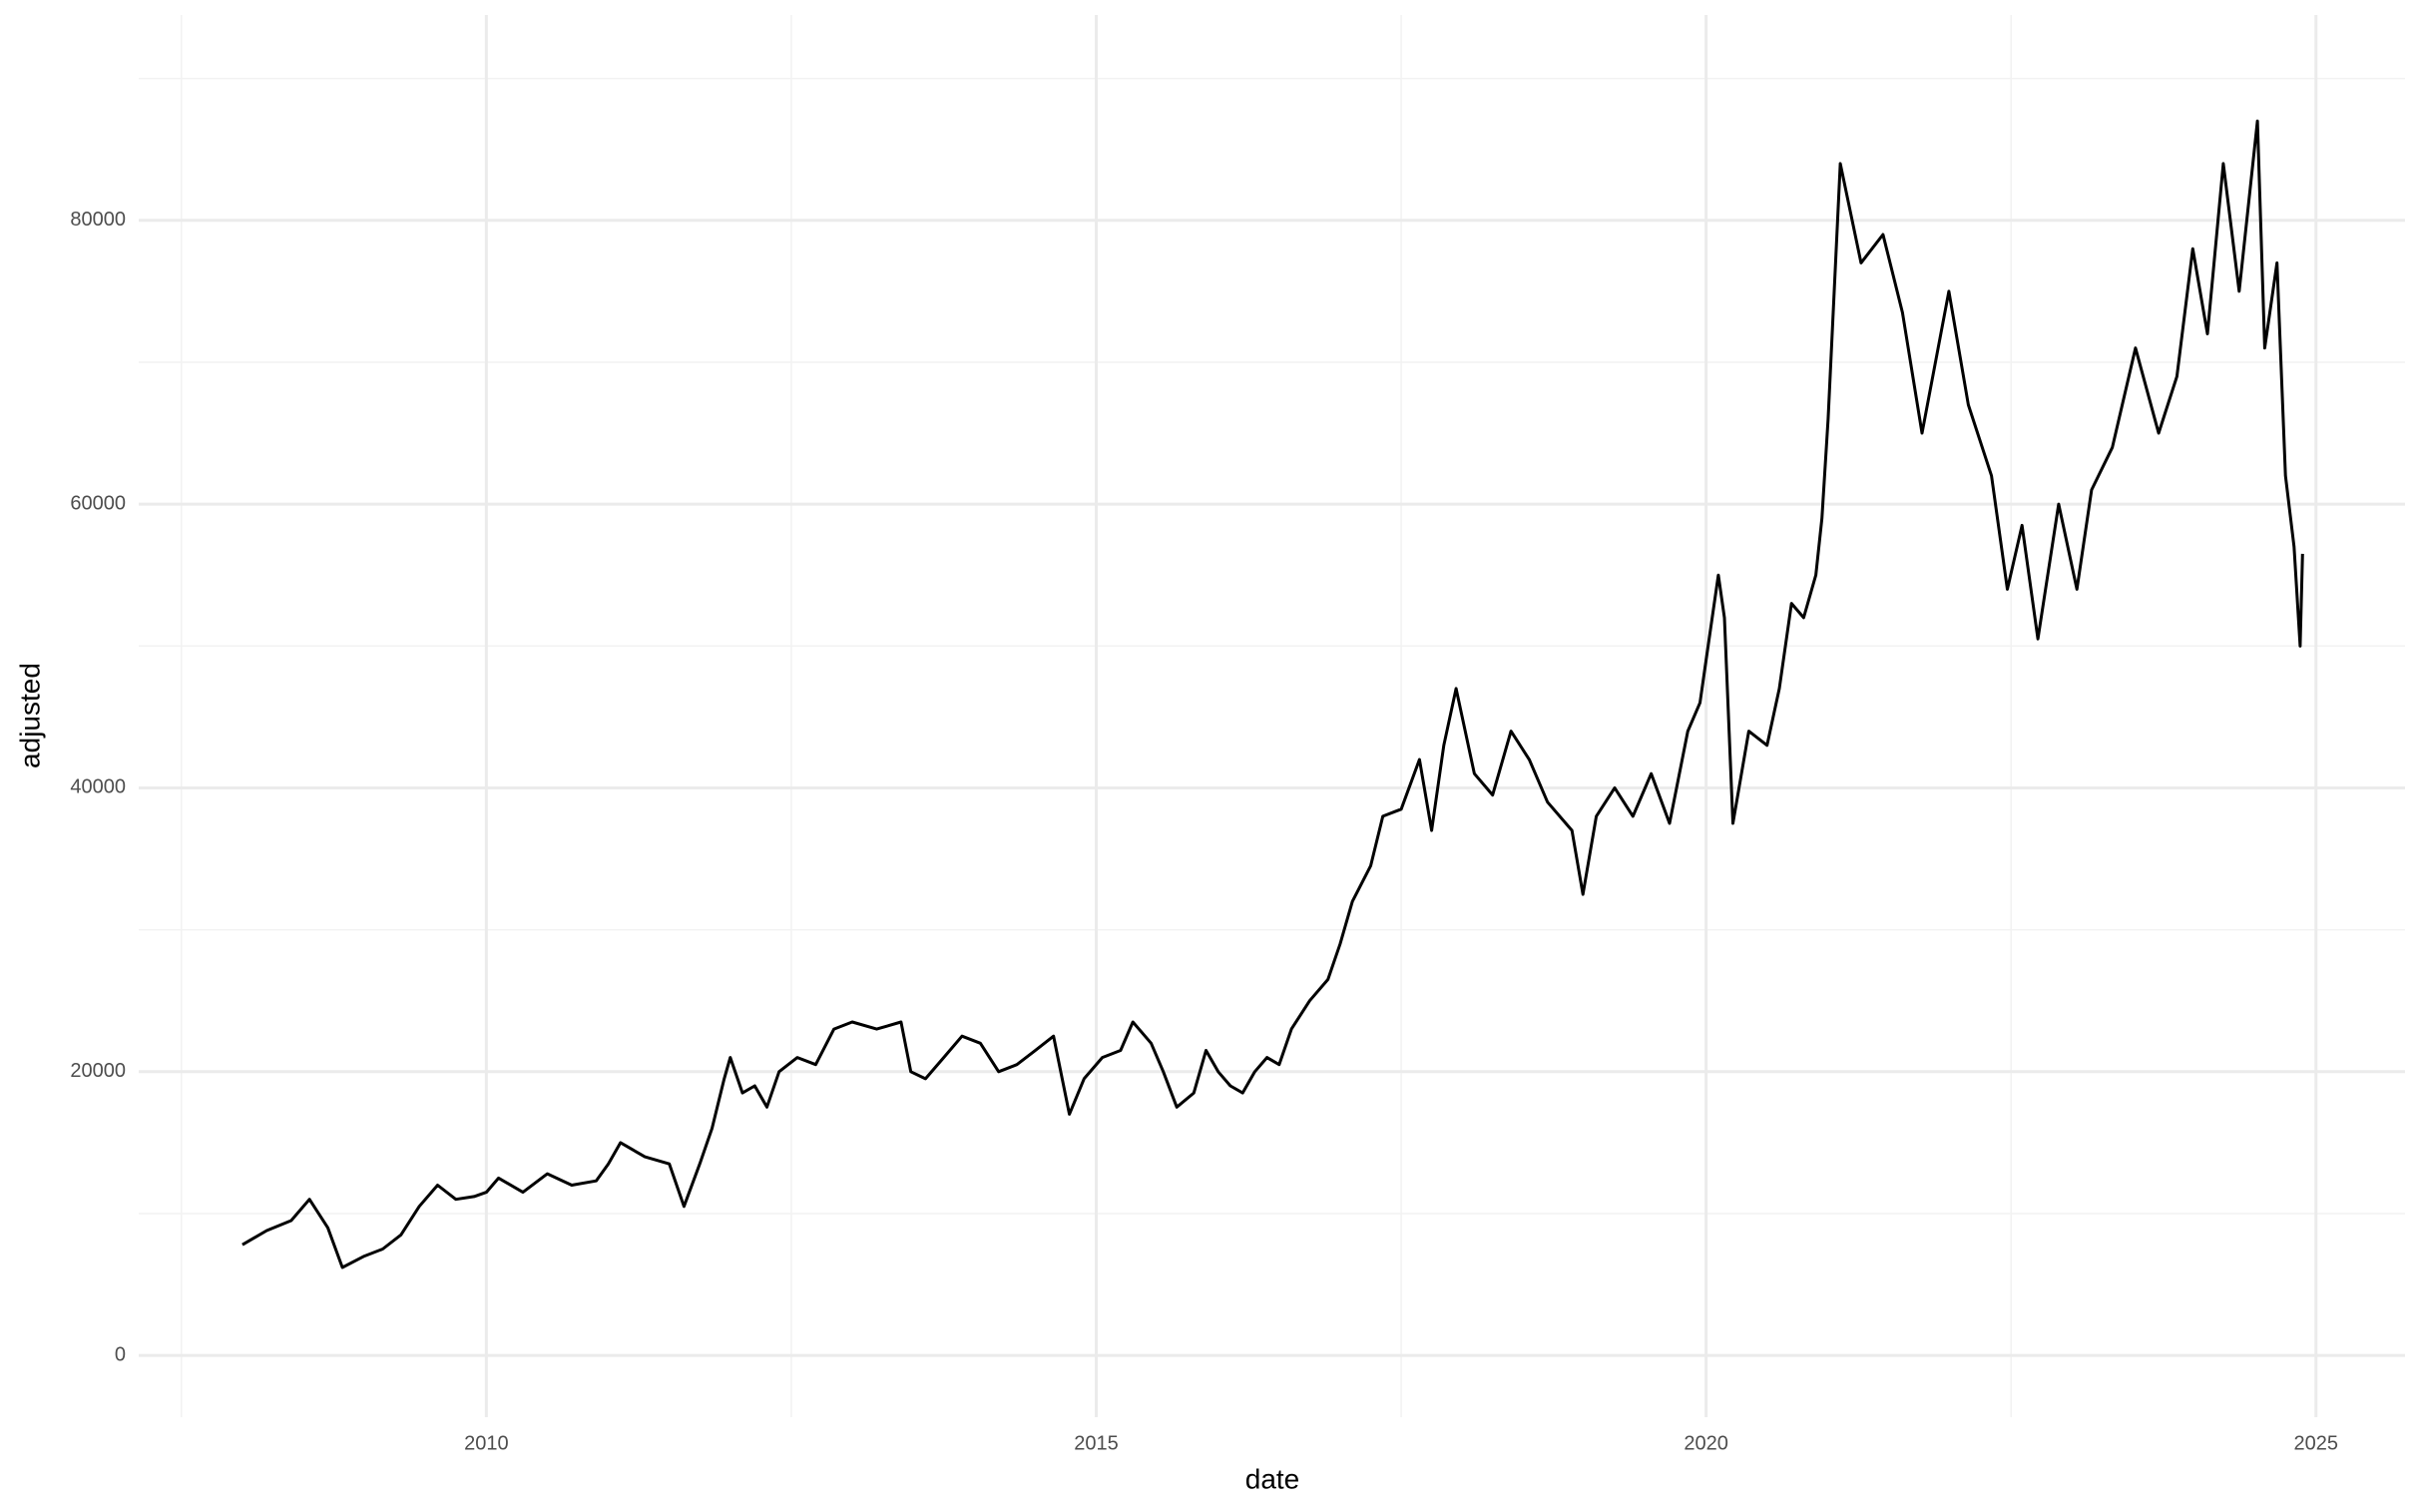  What do you see at coordinates (120, 1354) in the screenshot?
I see `y-tick-label: 0` at bounding box center [120, 1354].